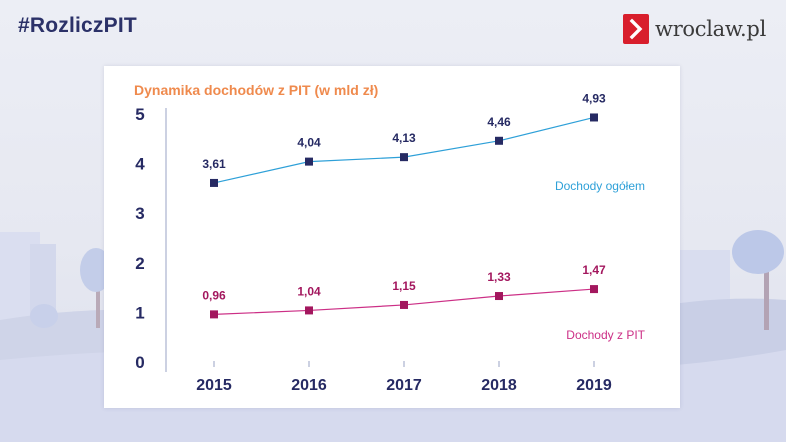 This screenshot has height=442, width=786. What do you see at coordinates (139, 263) in the screenshot?
I see `y-tick-label: 2` at bounding box center [139, 263].